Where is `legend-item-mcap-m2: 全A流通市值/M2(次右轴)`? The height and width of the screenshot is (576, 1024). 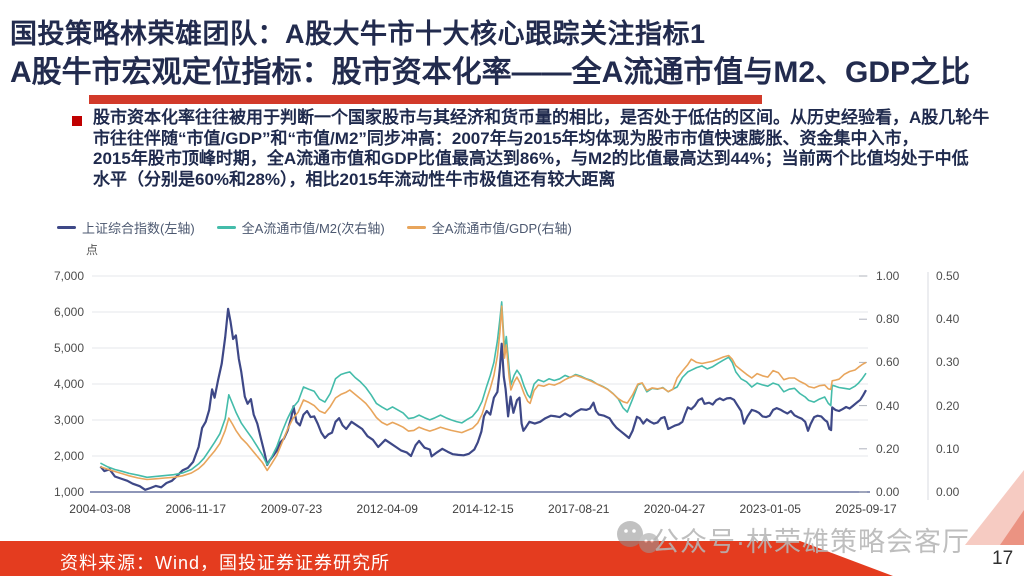
legend-item-mcap-m2: 全A流通市值/M2(次右轴) is located at coordinates (300, 227).